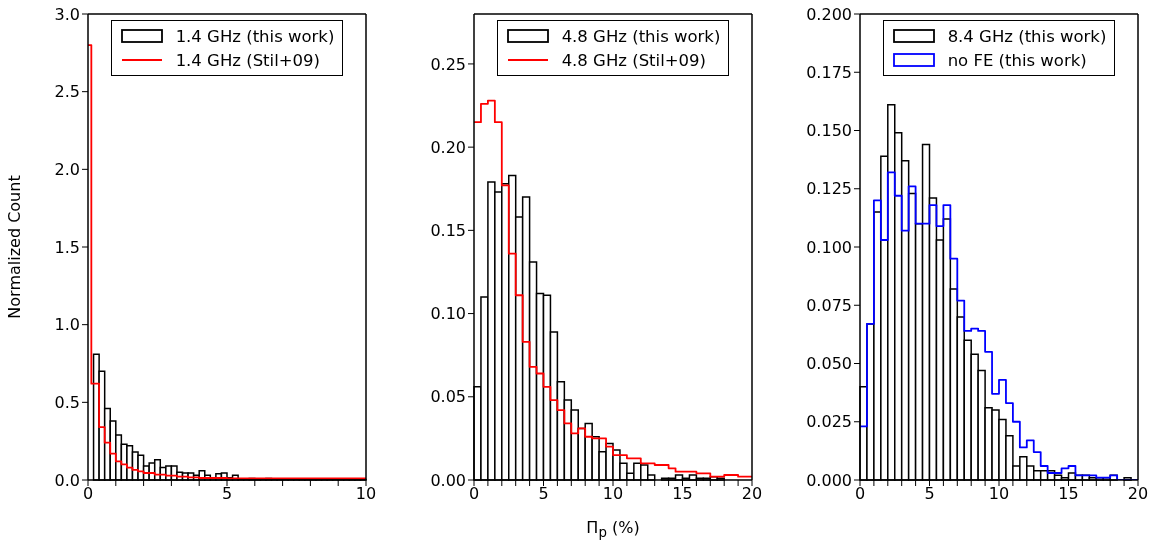  Describe the element at coordinates (829, 422) in the screenshot. I see `y-tick-label: 0.025` at that location.